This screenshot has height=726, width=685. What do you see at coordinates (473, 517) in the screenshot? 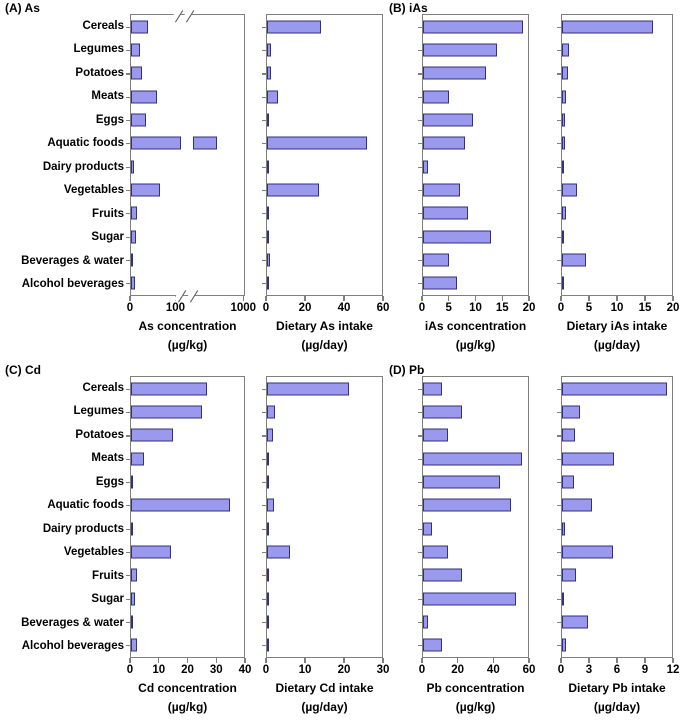
I see `plot-area-pb-concentration` at bounding box center [473, 517].